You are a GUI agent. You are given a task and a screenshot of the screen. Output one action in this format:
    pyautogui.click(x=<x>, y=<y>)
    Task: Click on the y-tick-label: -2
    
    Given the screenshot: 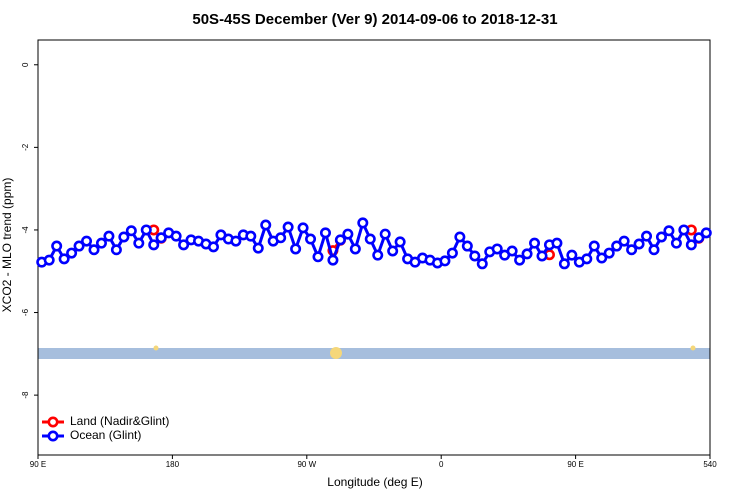 What is the action you would take?
    pyautogui.click(x=25, y=147)
    